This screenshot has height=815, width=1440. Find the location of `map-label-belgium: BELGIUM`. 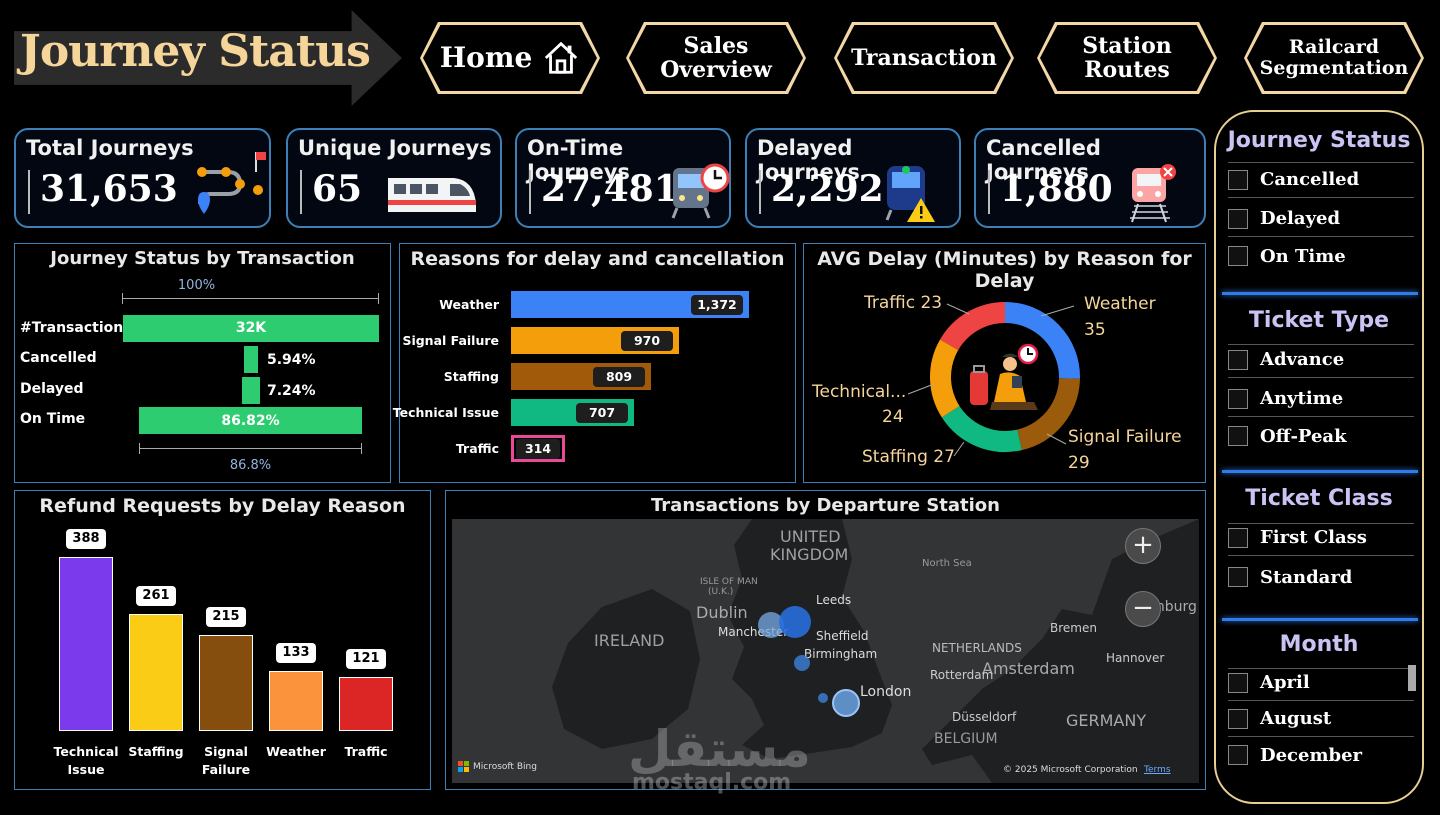

map-label-belgium: BELGIUM is located at coordinates (966, 739).